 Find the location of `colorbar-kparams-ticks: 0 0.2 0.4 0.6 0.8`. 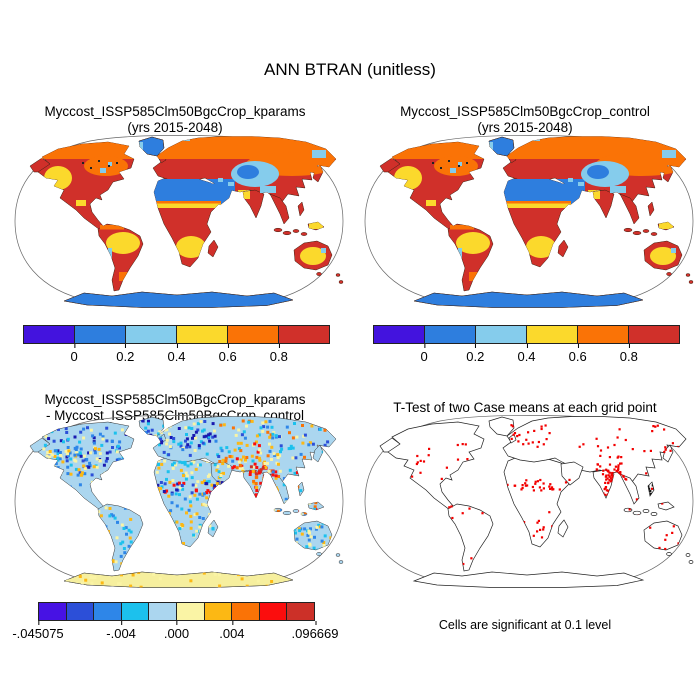

colorbar-kparams-ticks: 0 0.2 0.4 0.6 0.8 is located at coordinates (176, 355).